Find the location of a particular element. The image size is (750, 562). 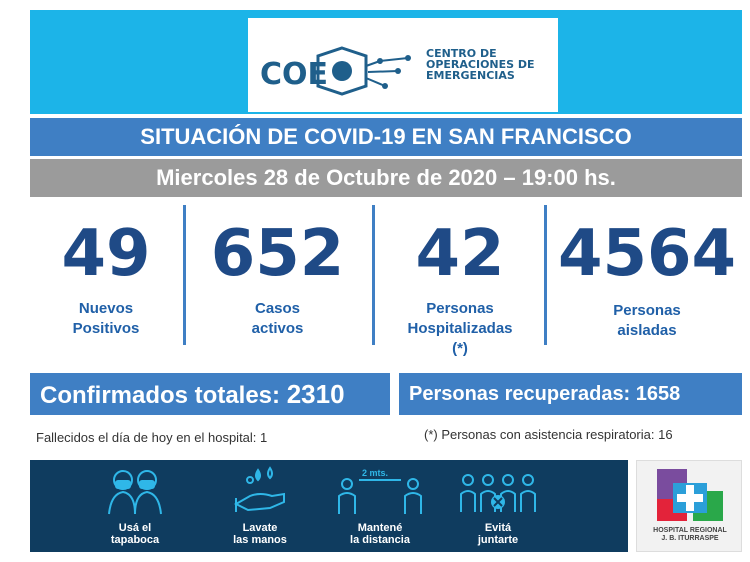

tip-mask: Usá el tapaboca is located at coordinates (135, 534).